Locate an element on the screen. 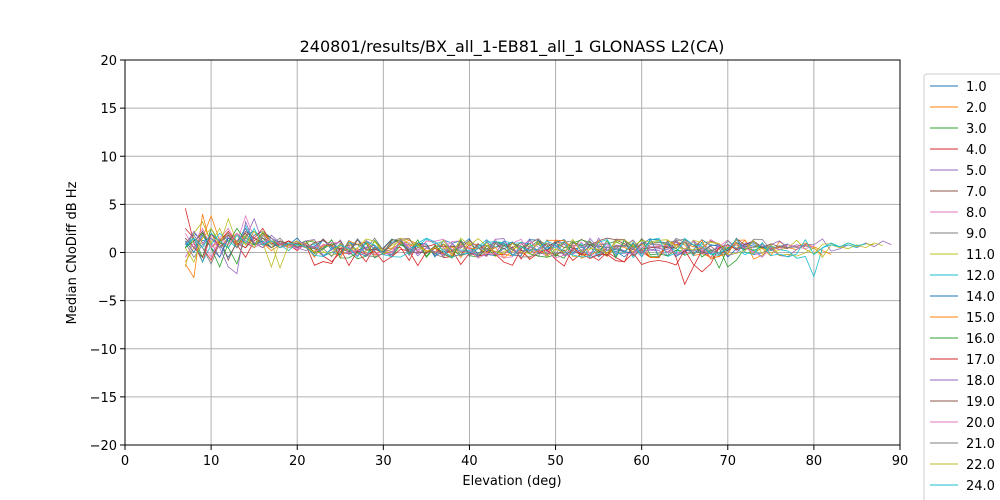 The height and width of the screenshot is (500, 1000). legend-label: 11.0 is located at coordinates (980, 255).